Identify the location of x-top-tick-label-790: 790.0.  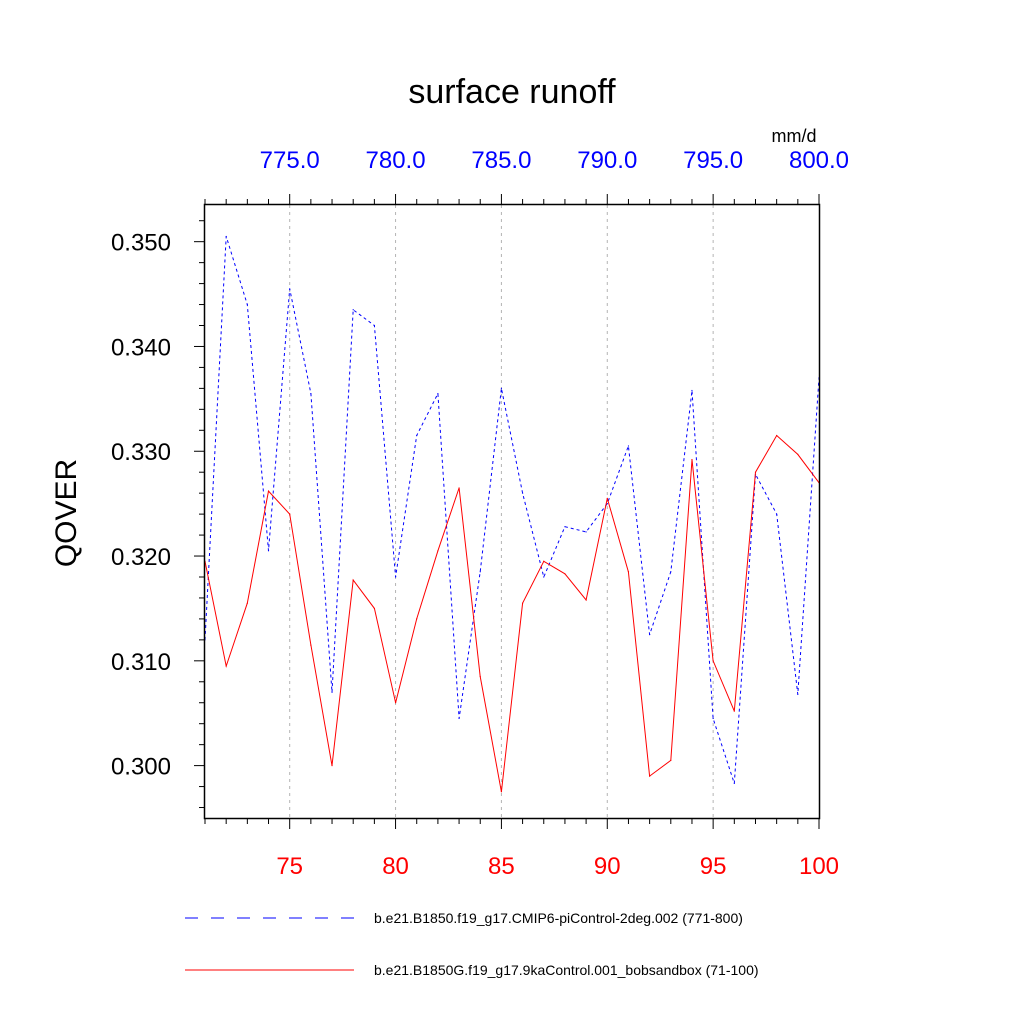
(607, 160).